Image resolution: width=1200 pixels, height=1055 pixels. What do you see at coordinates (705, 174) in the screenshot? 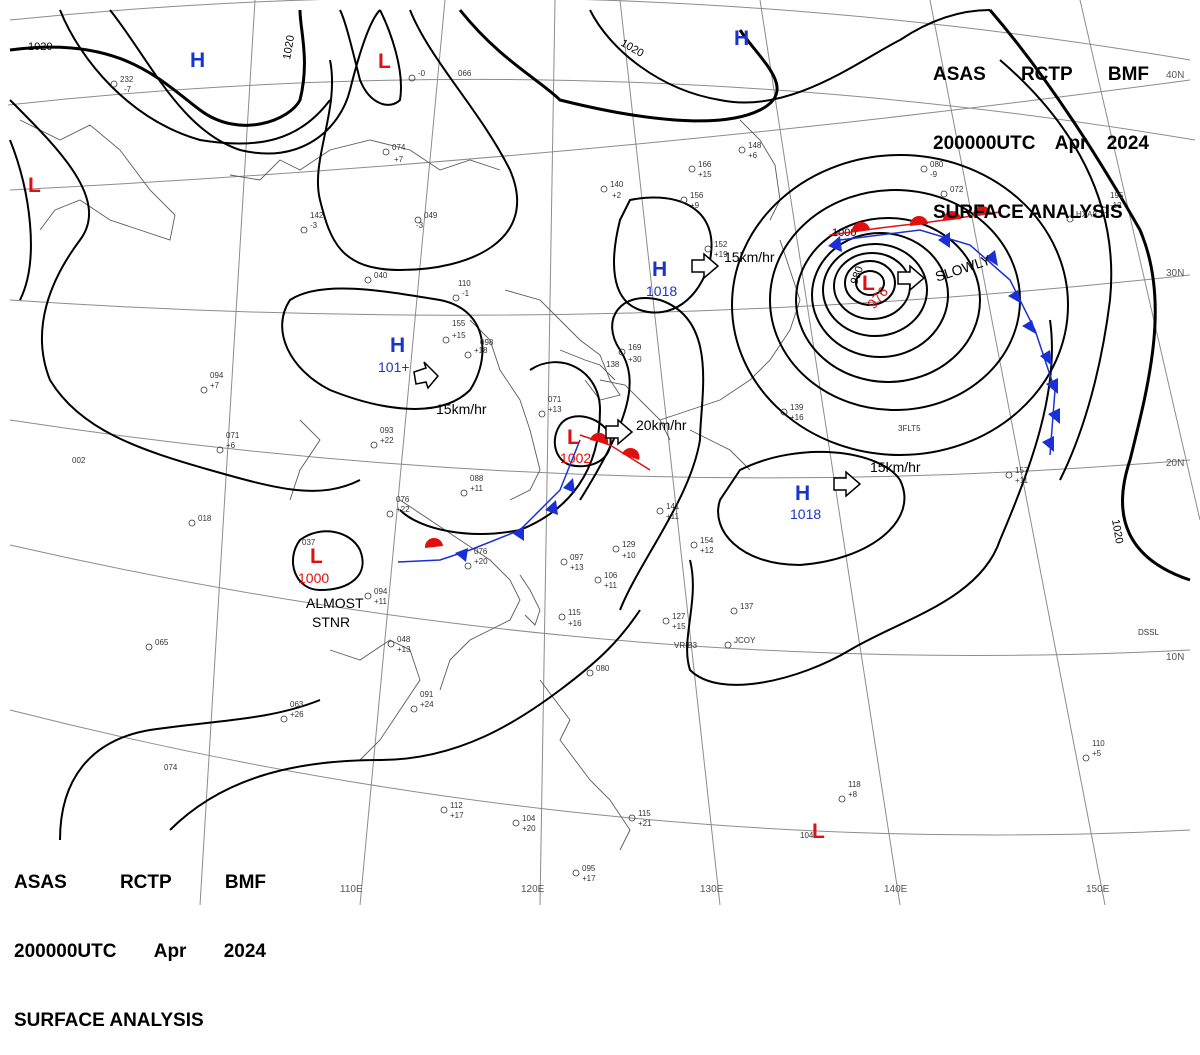
I see `station-value: +15` at bounding box center [705, 174].